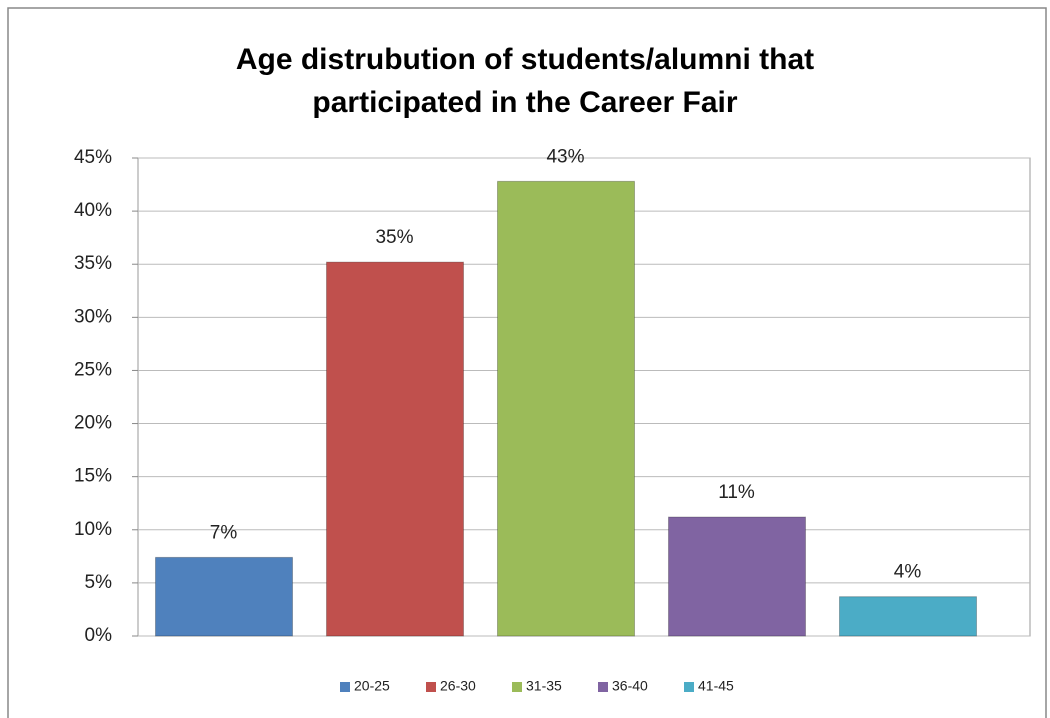  I want to click on y-tick-label: 20%, so click(93, 423).